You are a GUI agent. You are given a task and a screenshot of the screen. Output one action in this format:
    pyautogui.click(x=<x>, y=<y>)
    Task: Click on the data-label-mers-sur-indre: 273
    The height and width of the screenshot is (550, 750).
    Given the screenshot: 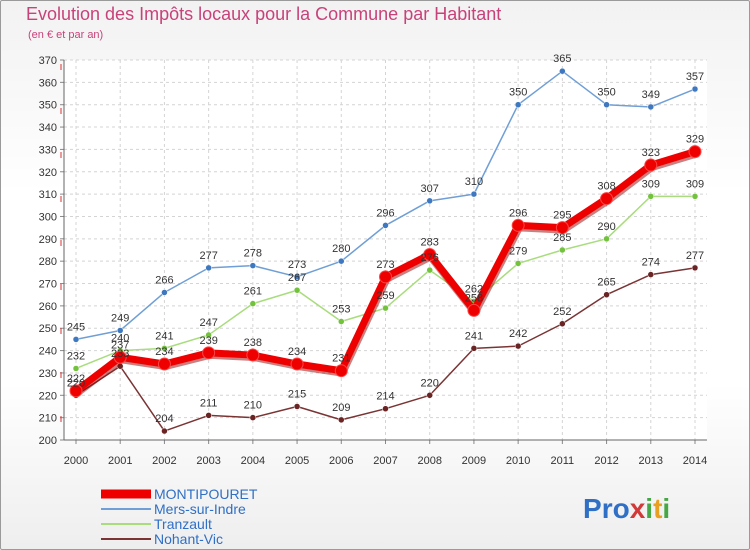 What is the action you would take?
    pyautogui.click(x=297, y=265)
    